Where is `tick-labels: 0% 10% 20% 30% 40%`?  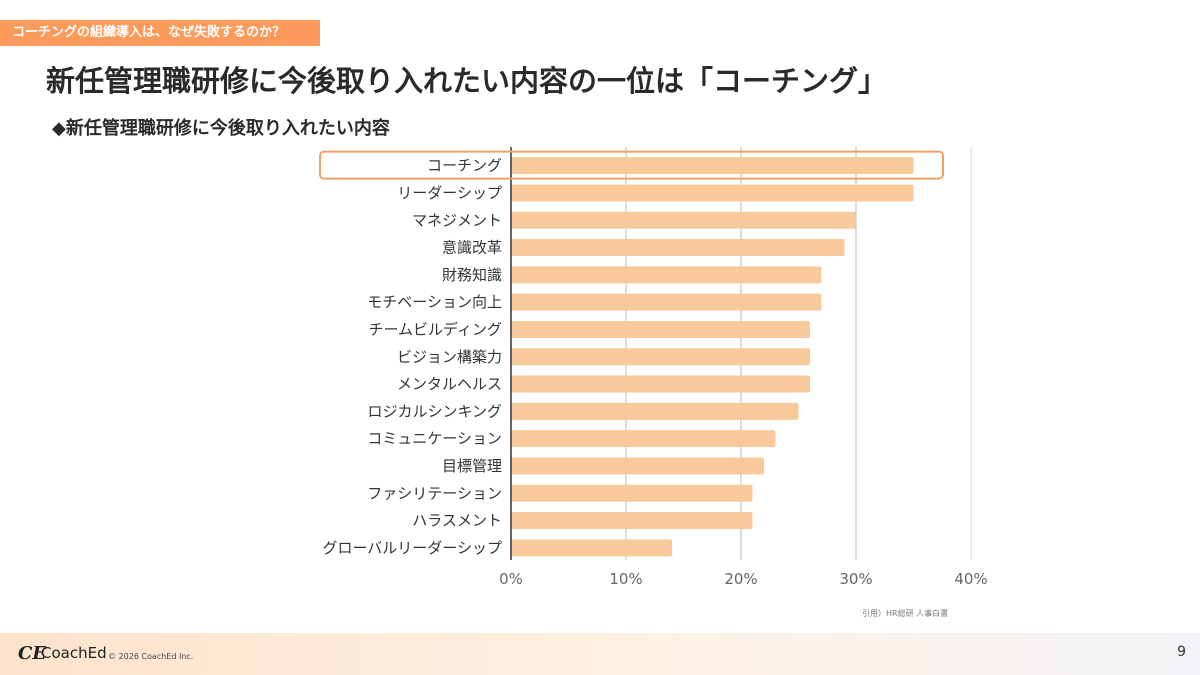 tick-labels: 0% 10% 20% 30% 40% is located at coordinates (743, 579).